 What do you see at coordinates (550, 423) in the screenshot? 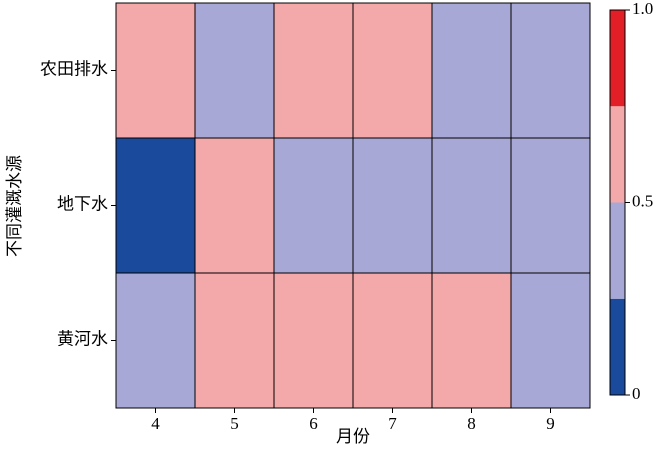
I see `x-tick-label: 9` at bounding box center [550, 423].